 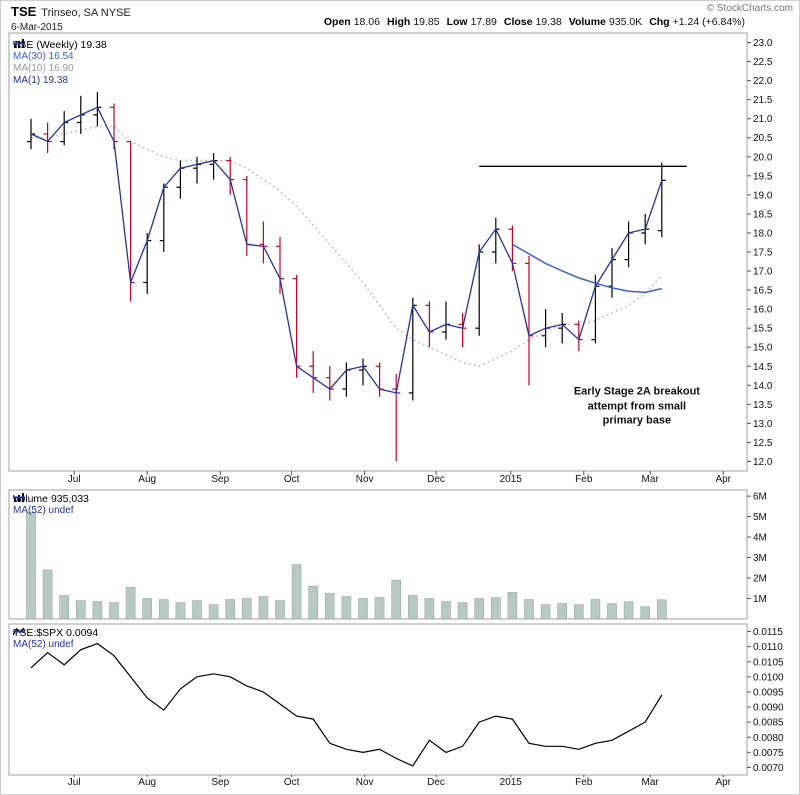 I want to click on x-axis-months-bottom: Jul Aug Sep Oct Nov Dec 2015 Feb Mar Apr, so click(x=400, y=784).